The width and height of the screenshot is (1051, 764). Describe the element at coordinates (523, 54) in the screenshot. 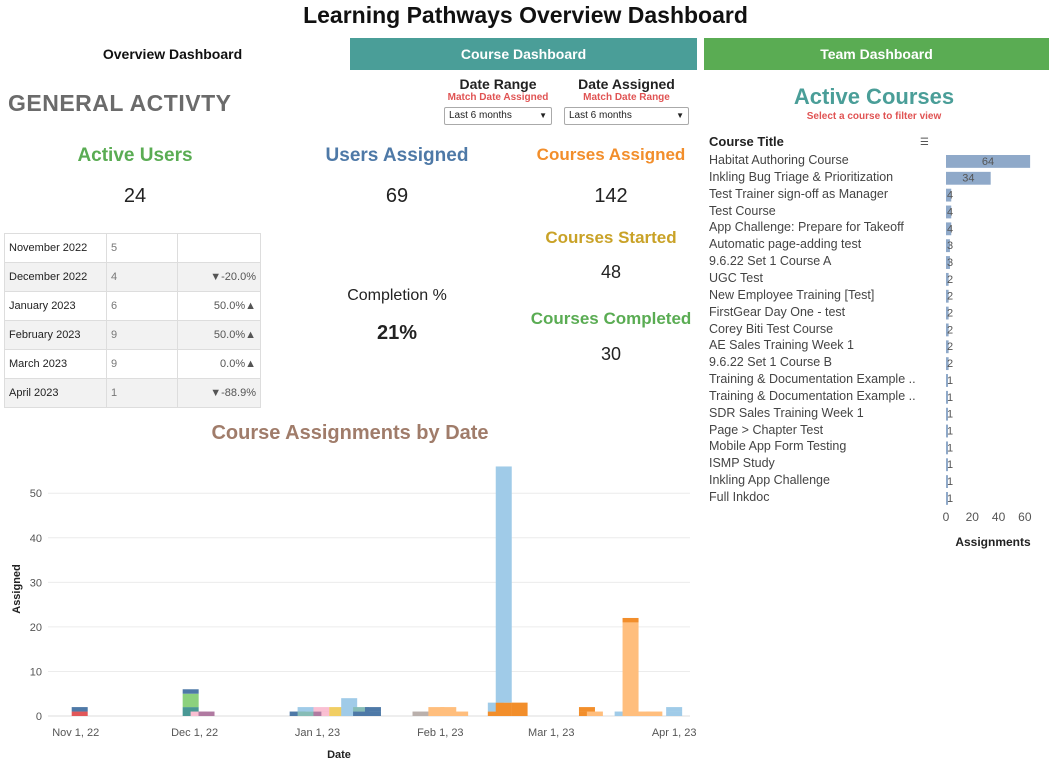

I see `tab-course-dashboard: Course Dashboard` at that location.